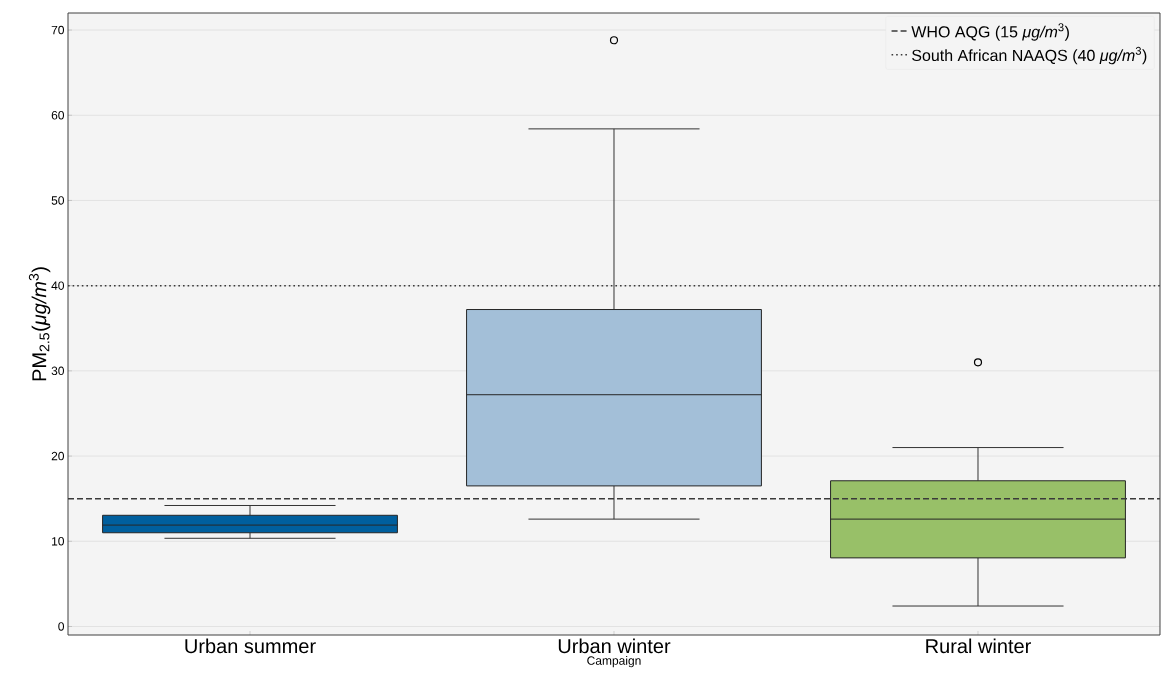  What do you see at coordinates (978, 646) in the screenshot?
I see `x-tick-label: Rural winter` at bounding box center [978, 646].